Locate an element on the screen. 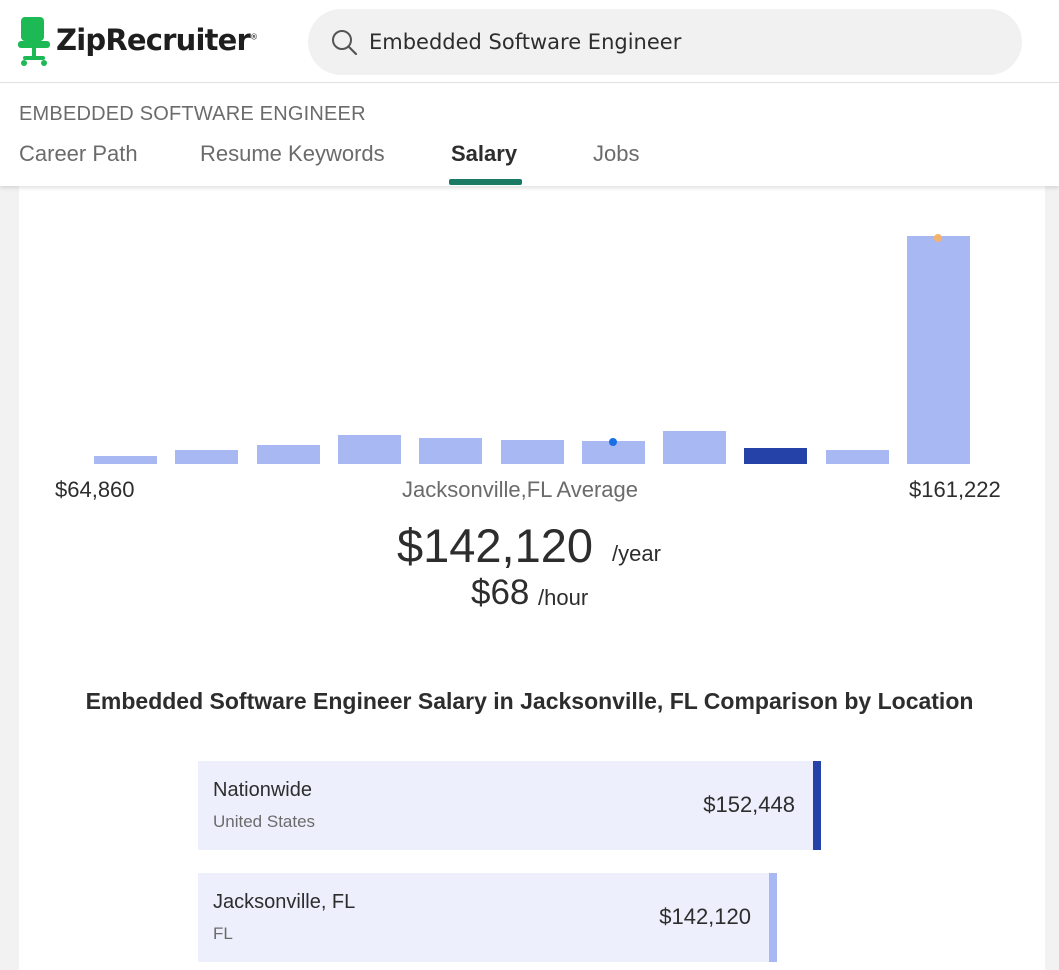  location-row-jacksonville: Jacksonville, FL FL $142,120 is located at coordinates (487, 917).